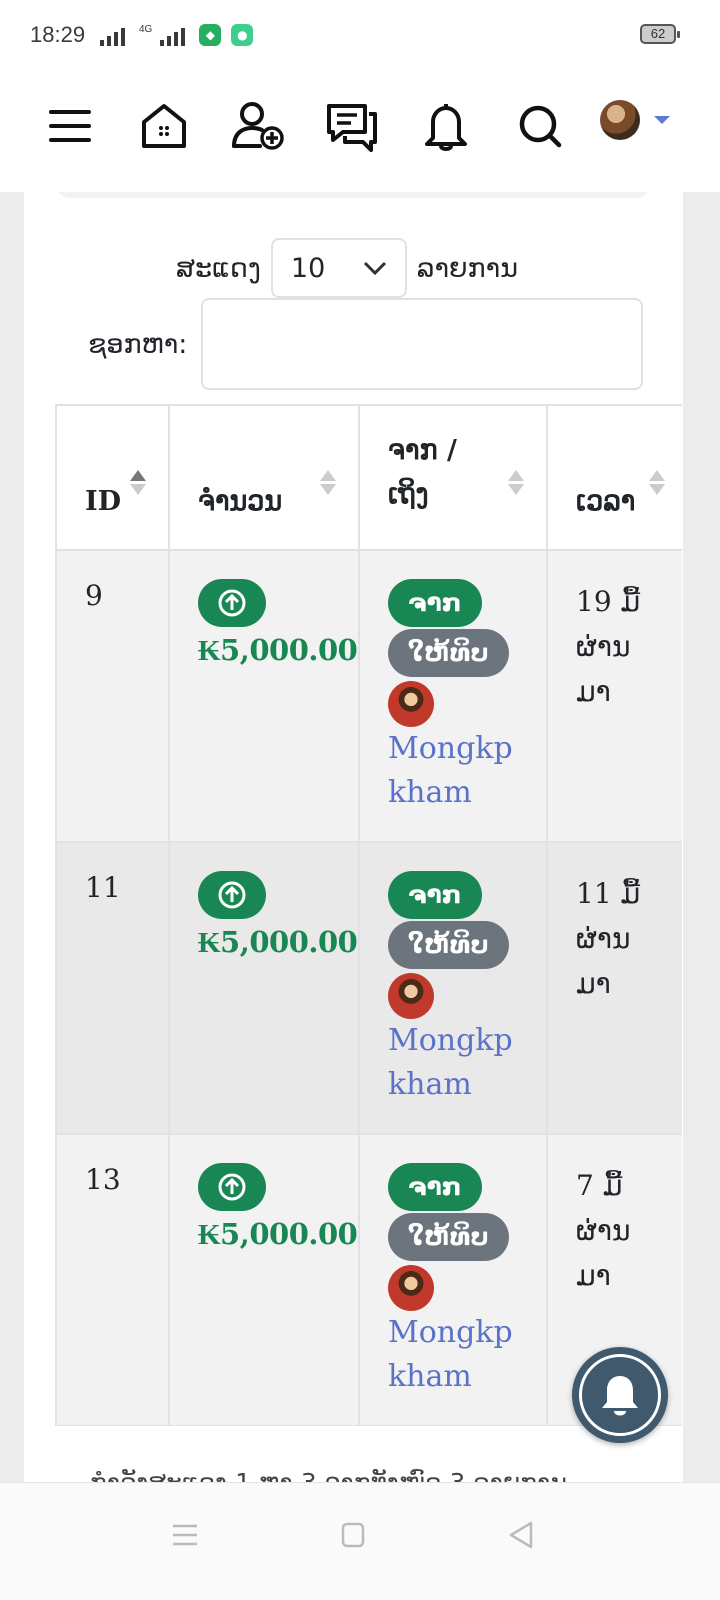  What do you see at coordinates (606, 501) in the screenshot?
I see `column-header-time-label: ເວລາ` at bounding box center [606, 501].